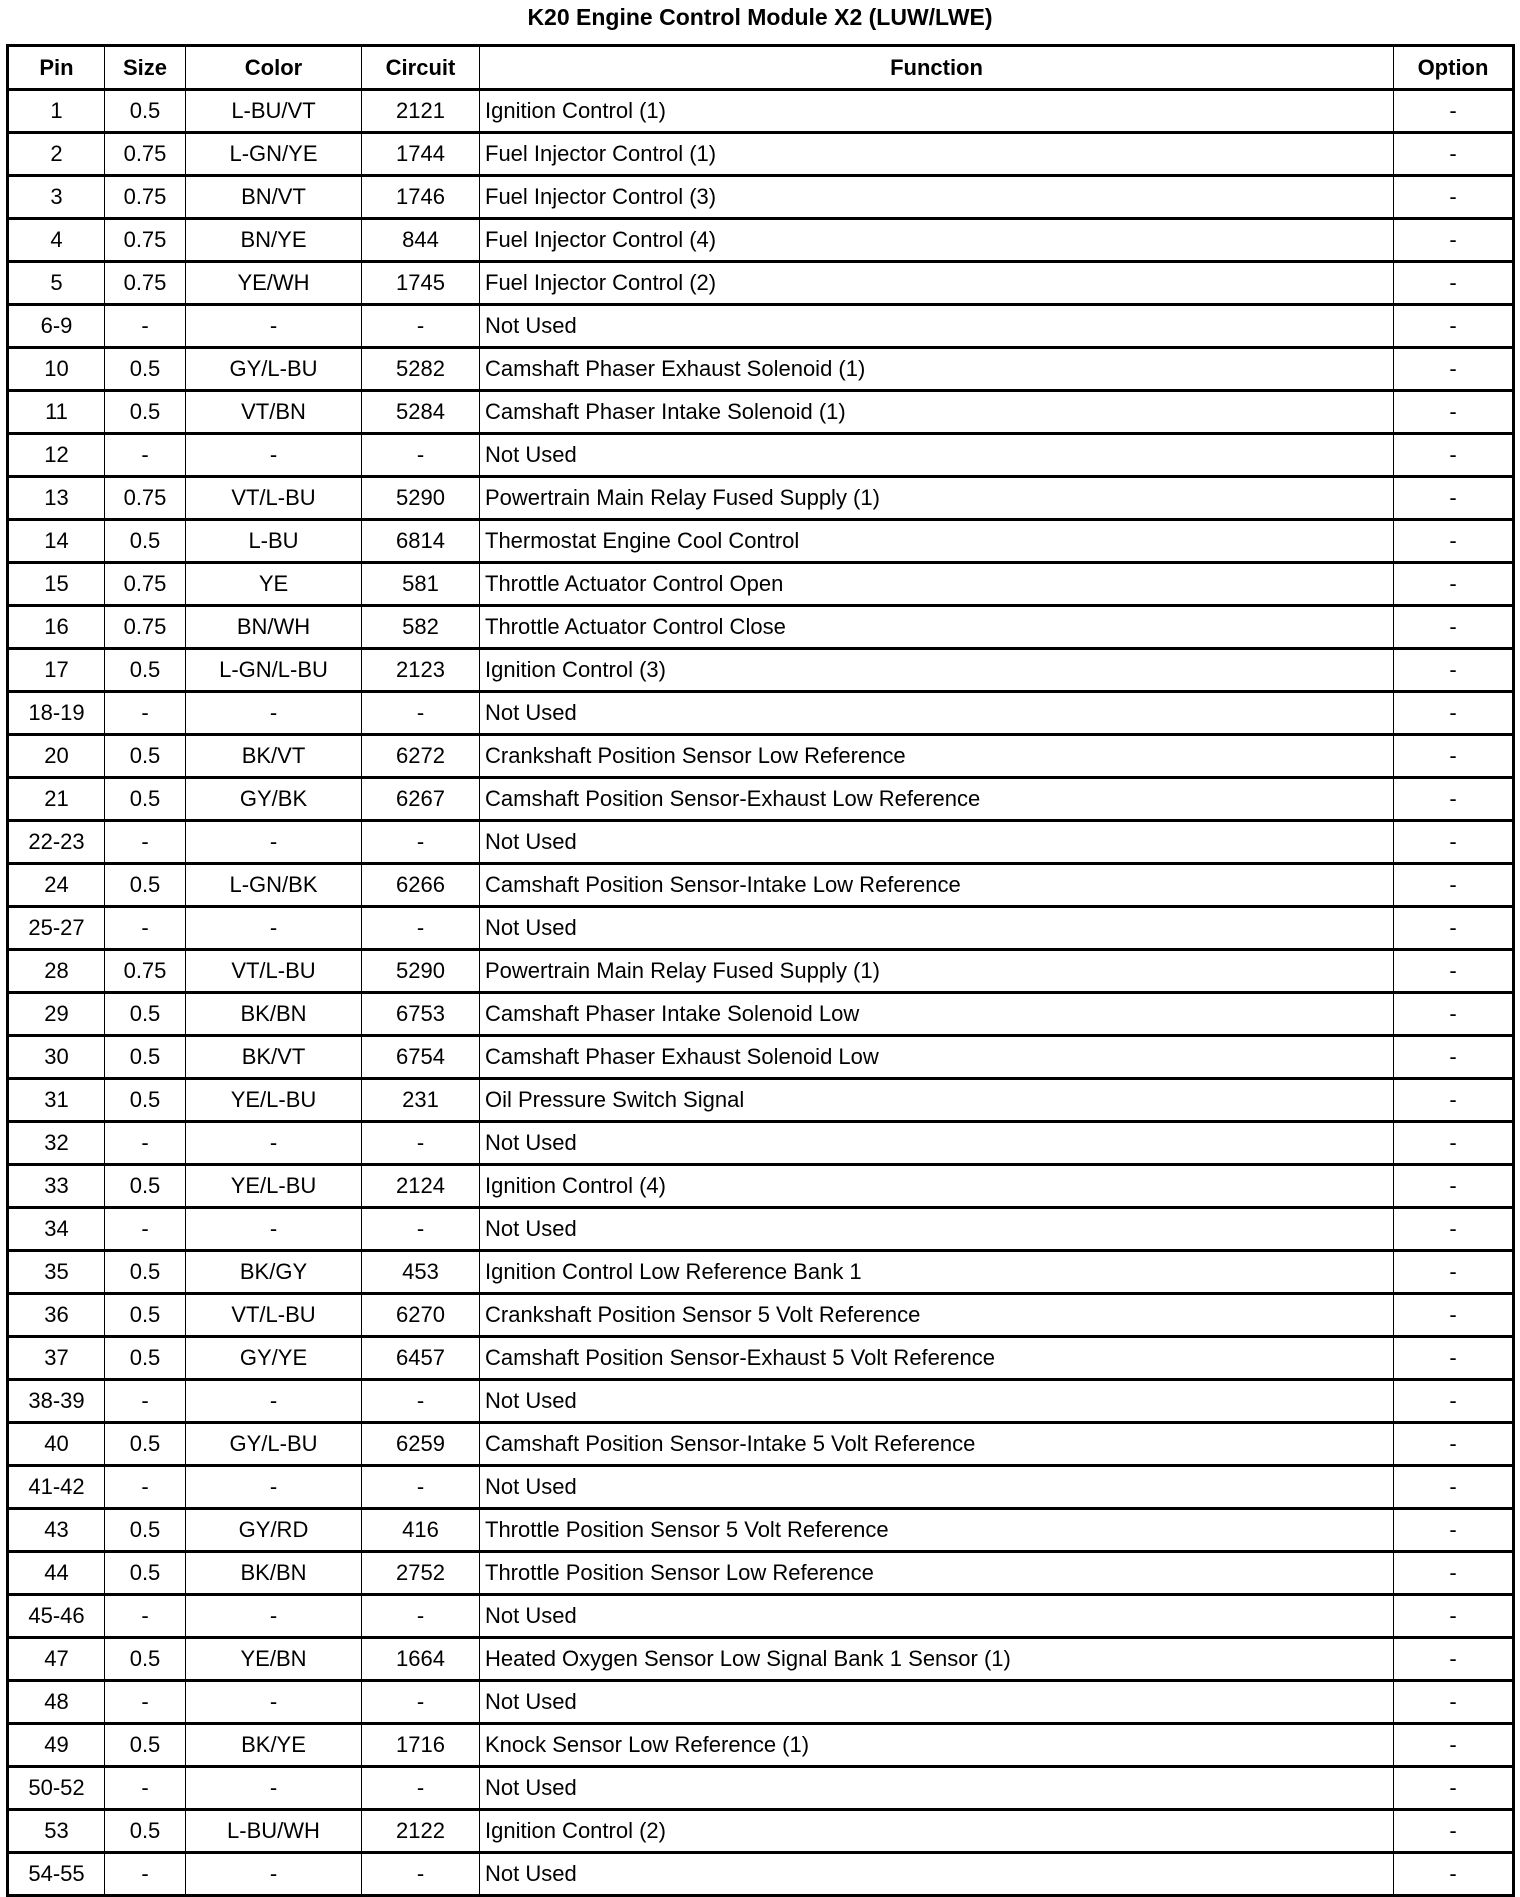 This screenshot has height=1897, width=1520. Describe the element at coordinates (936, 67) in the screenshot. I see `header-function: Function` at that location.